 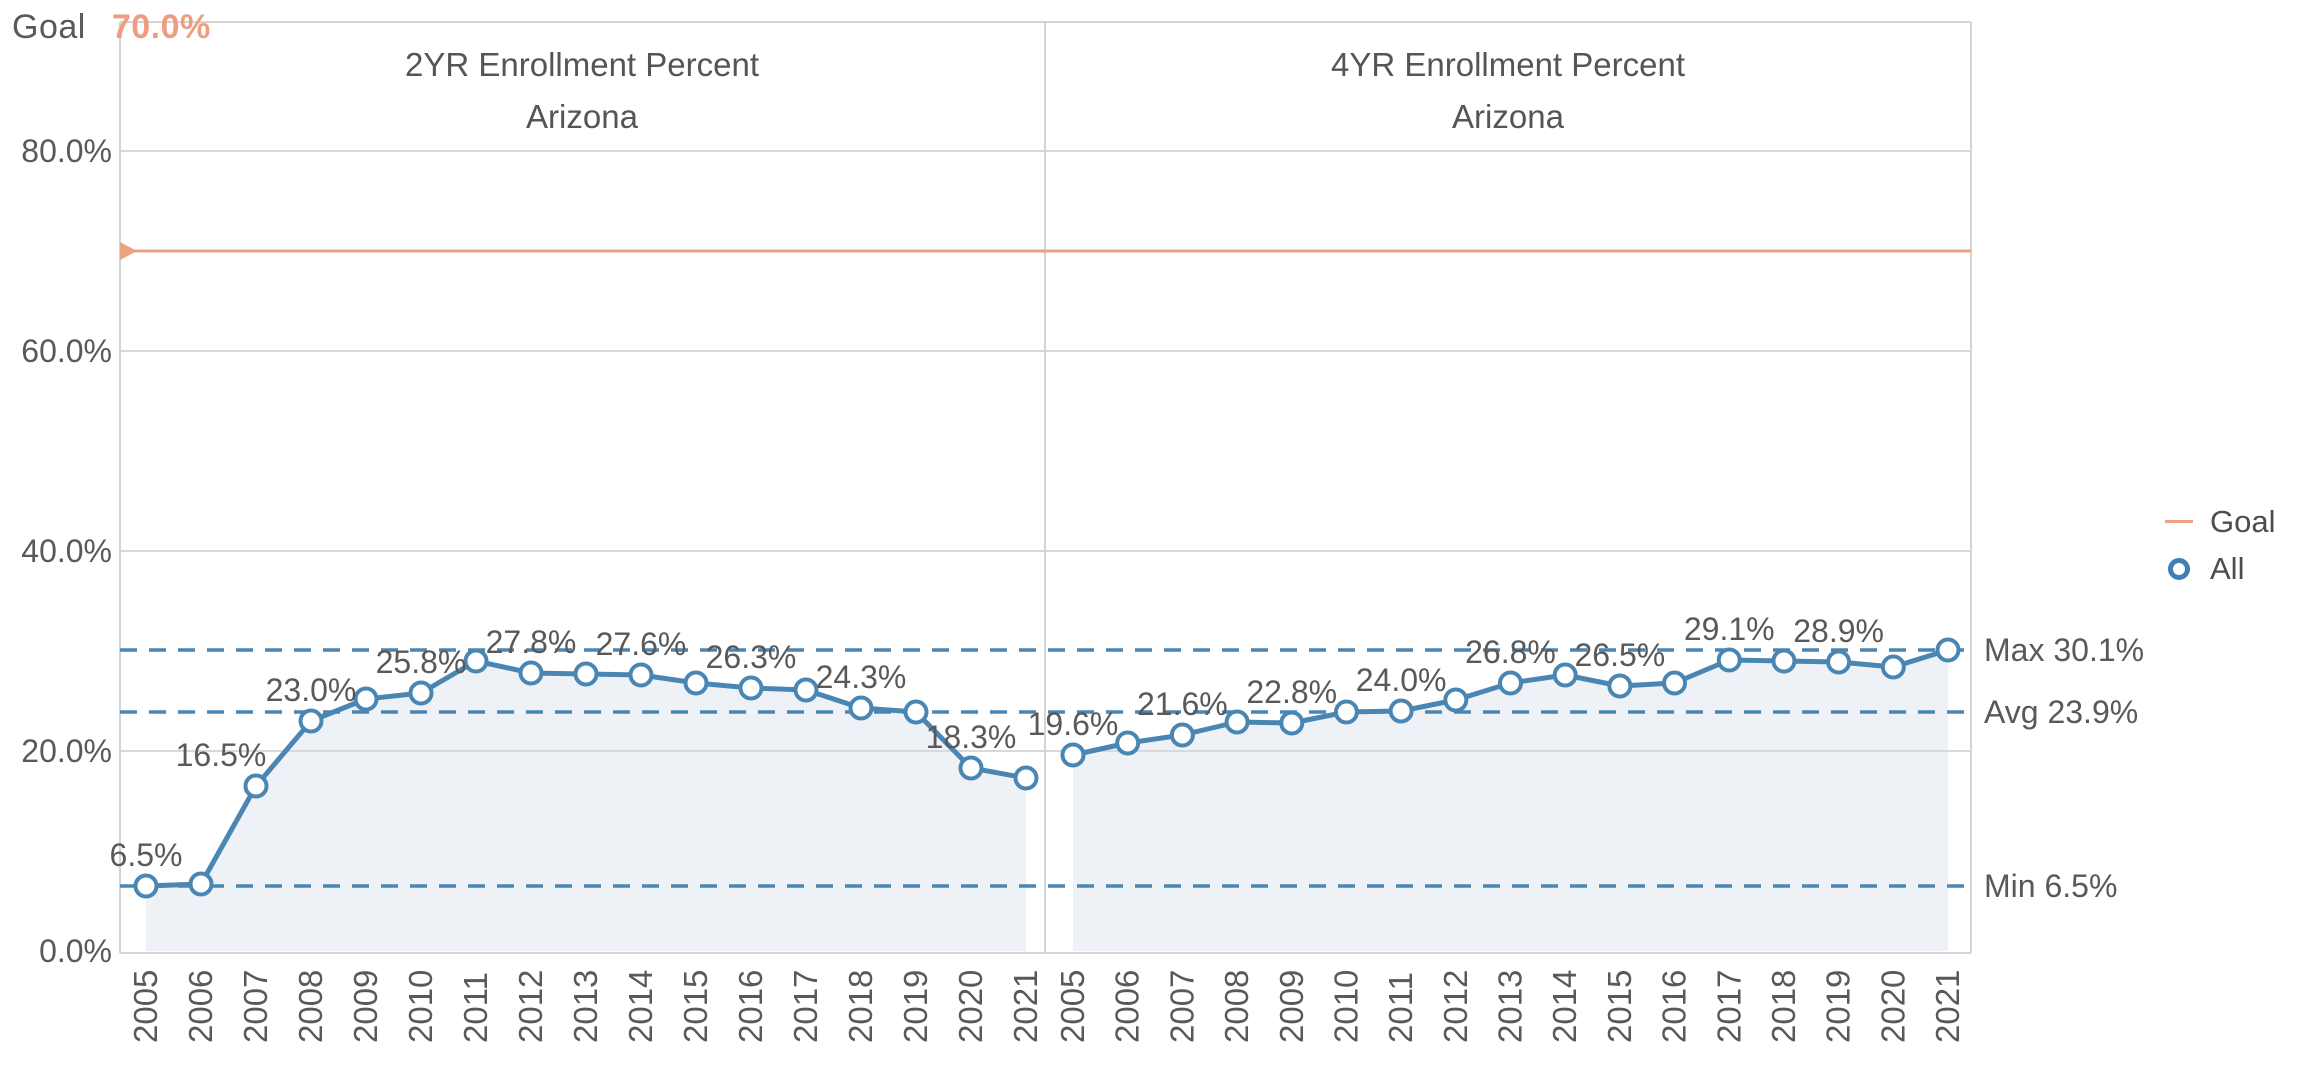 I want to click on legend-item-goal: Goal, so click(x=2218, y=521).